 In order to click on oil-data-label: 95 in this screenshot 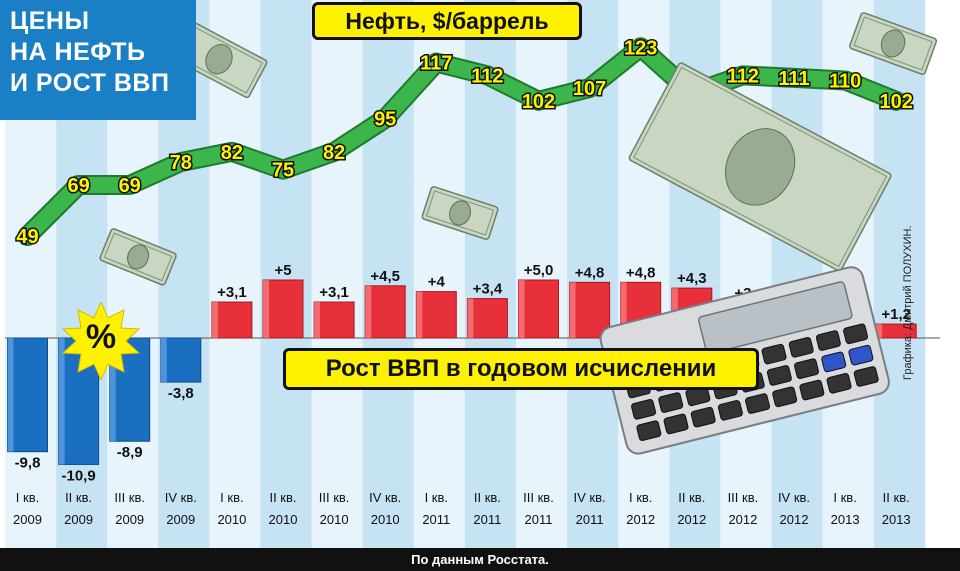, I will do `click(385, 120)`.